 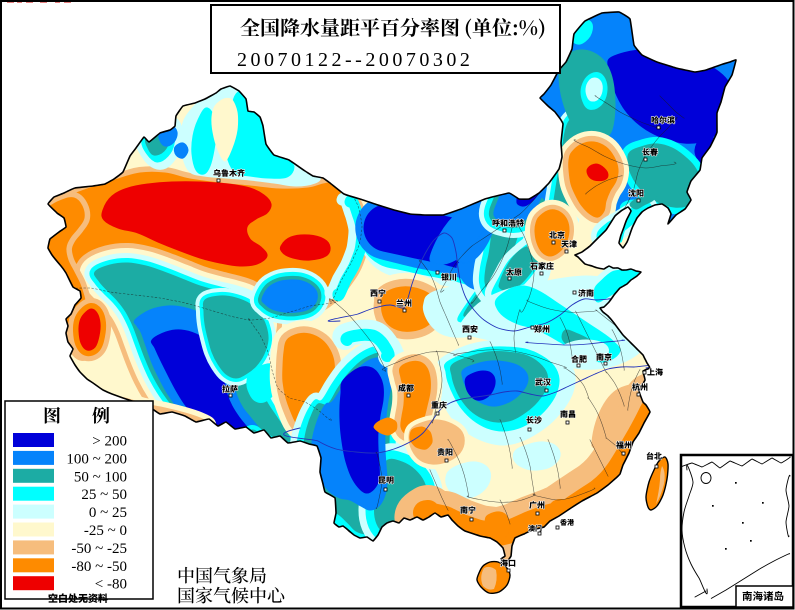 What do you see at coordinates (96, 459) in the screenshot?
I see `svg-text: 100 ~ 200` at bounding box center [96, 459].